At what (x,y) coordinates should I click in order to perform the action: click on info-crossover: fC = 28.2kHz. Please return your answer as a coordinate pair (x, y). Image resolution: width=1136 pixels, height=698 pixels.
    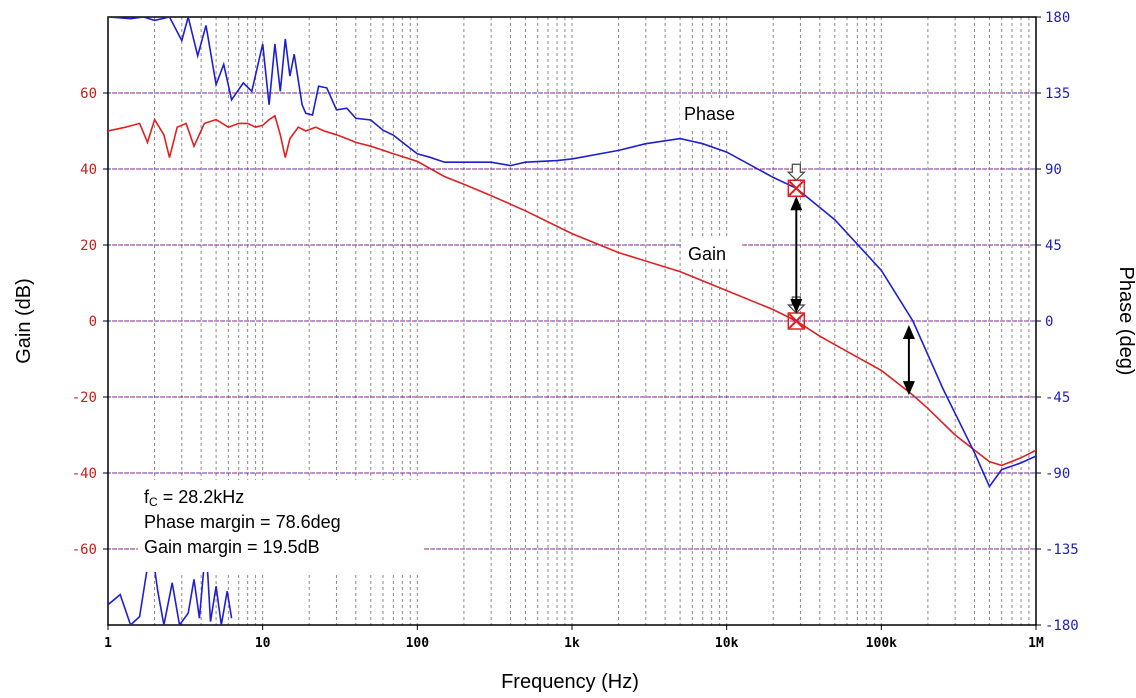
    Looking at the image, I should click on (194, 498).